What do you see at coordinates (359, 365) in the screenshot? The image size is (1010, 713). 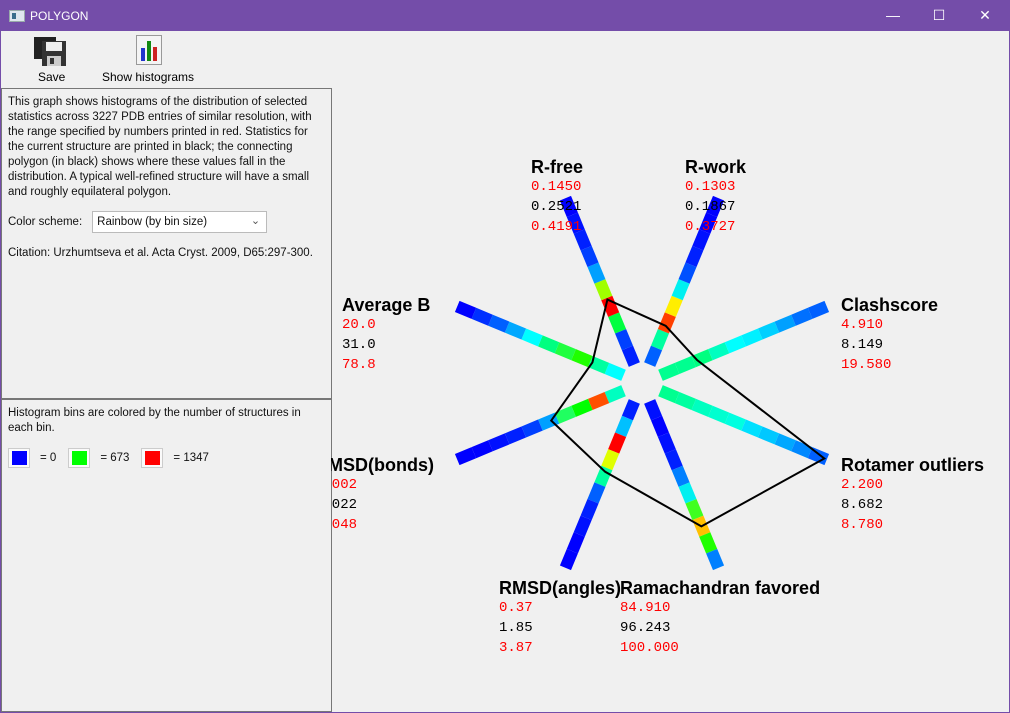 I see `axis-max-value: 78.8` at bounding box center [359, 365].